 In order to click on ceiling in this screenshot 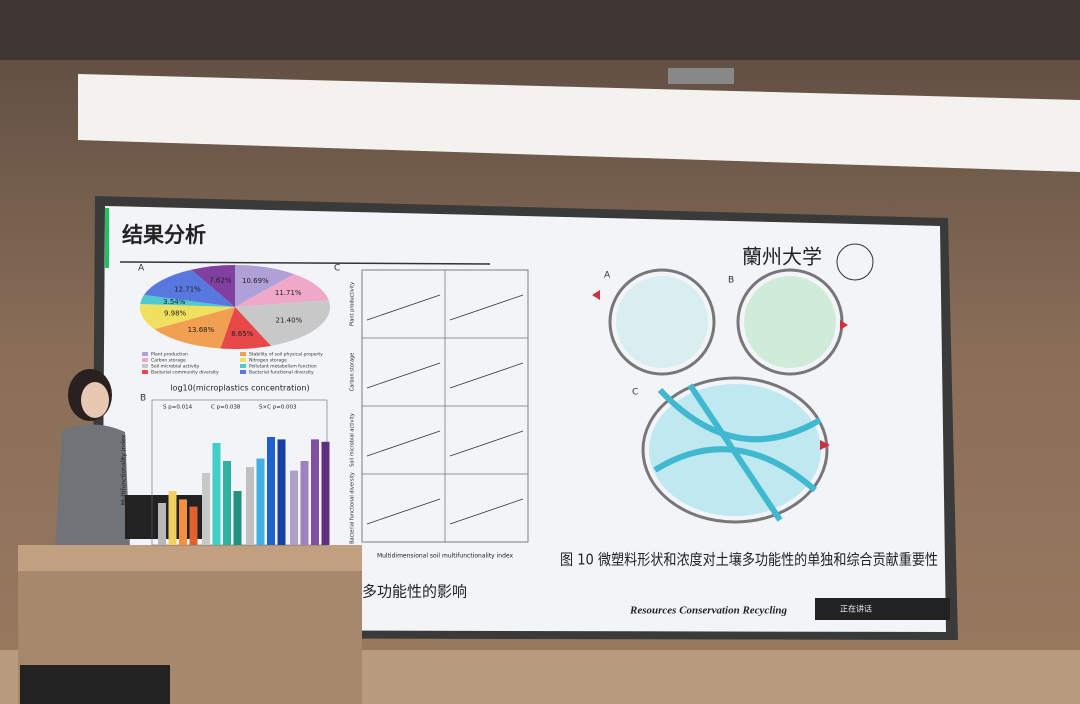, I will do `click(540, 30)`.